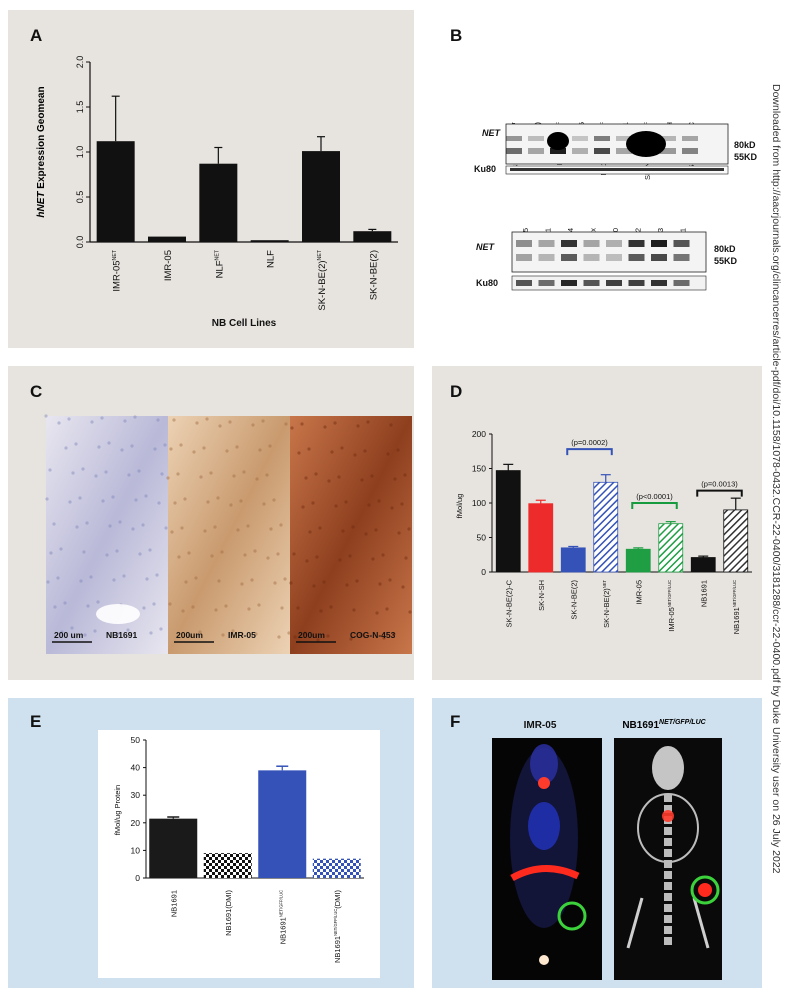 Image resolution: width=796 pixels, height=998 pixels. What do you see at coordinates (456, 391) in the screenshot?
I see `panel-d-label: D` at bounding box center [456, 391].